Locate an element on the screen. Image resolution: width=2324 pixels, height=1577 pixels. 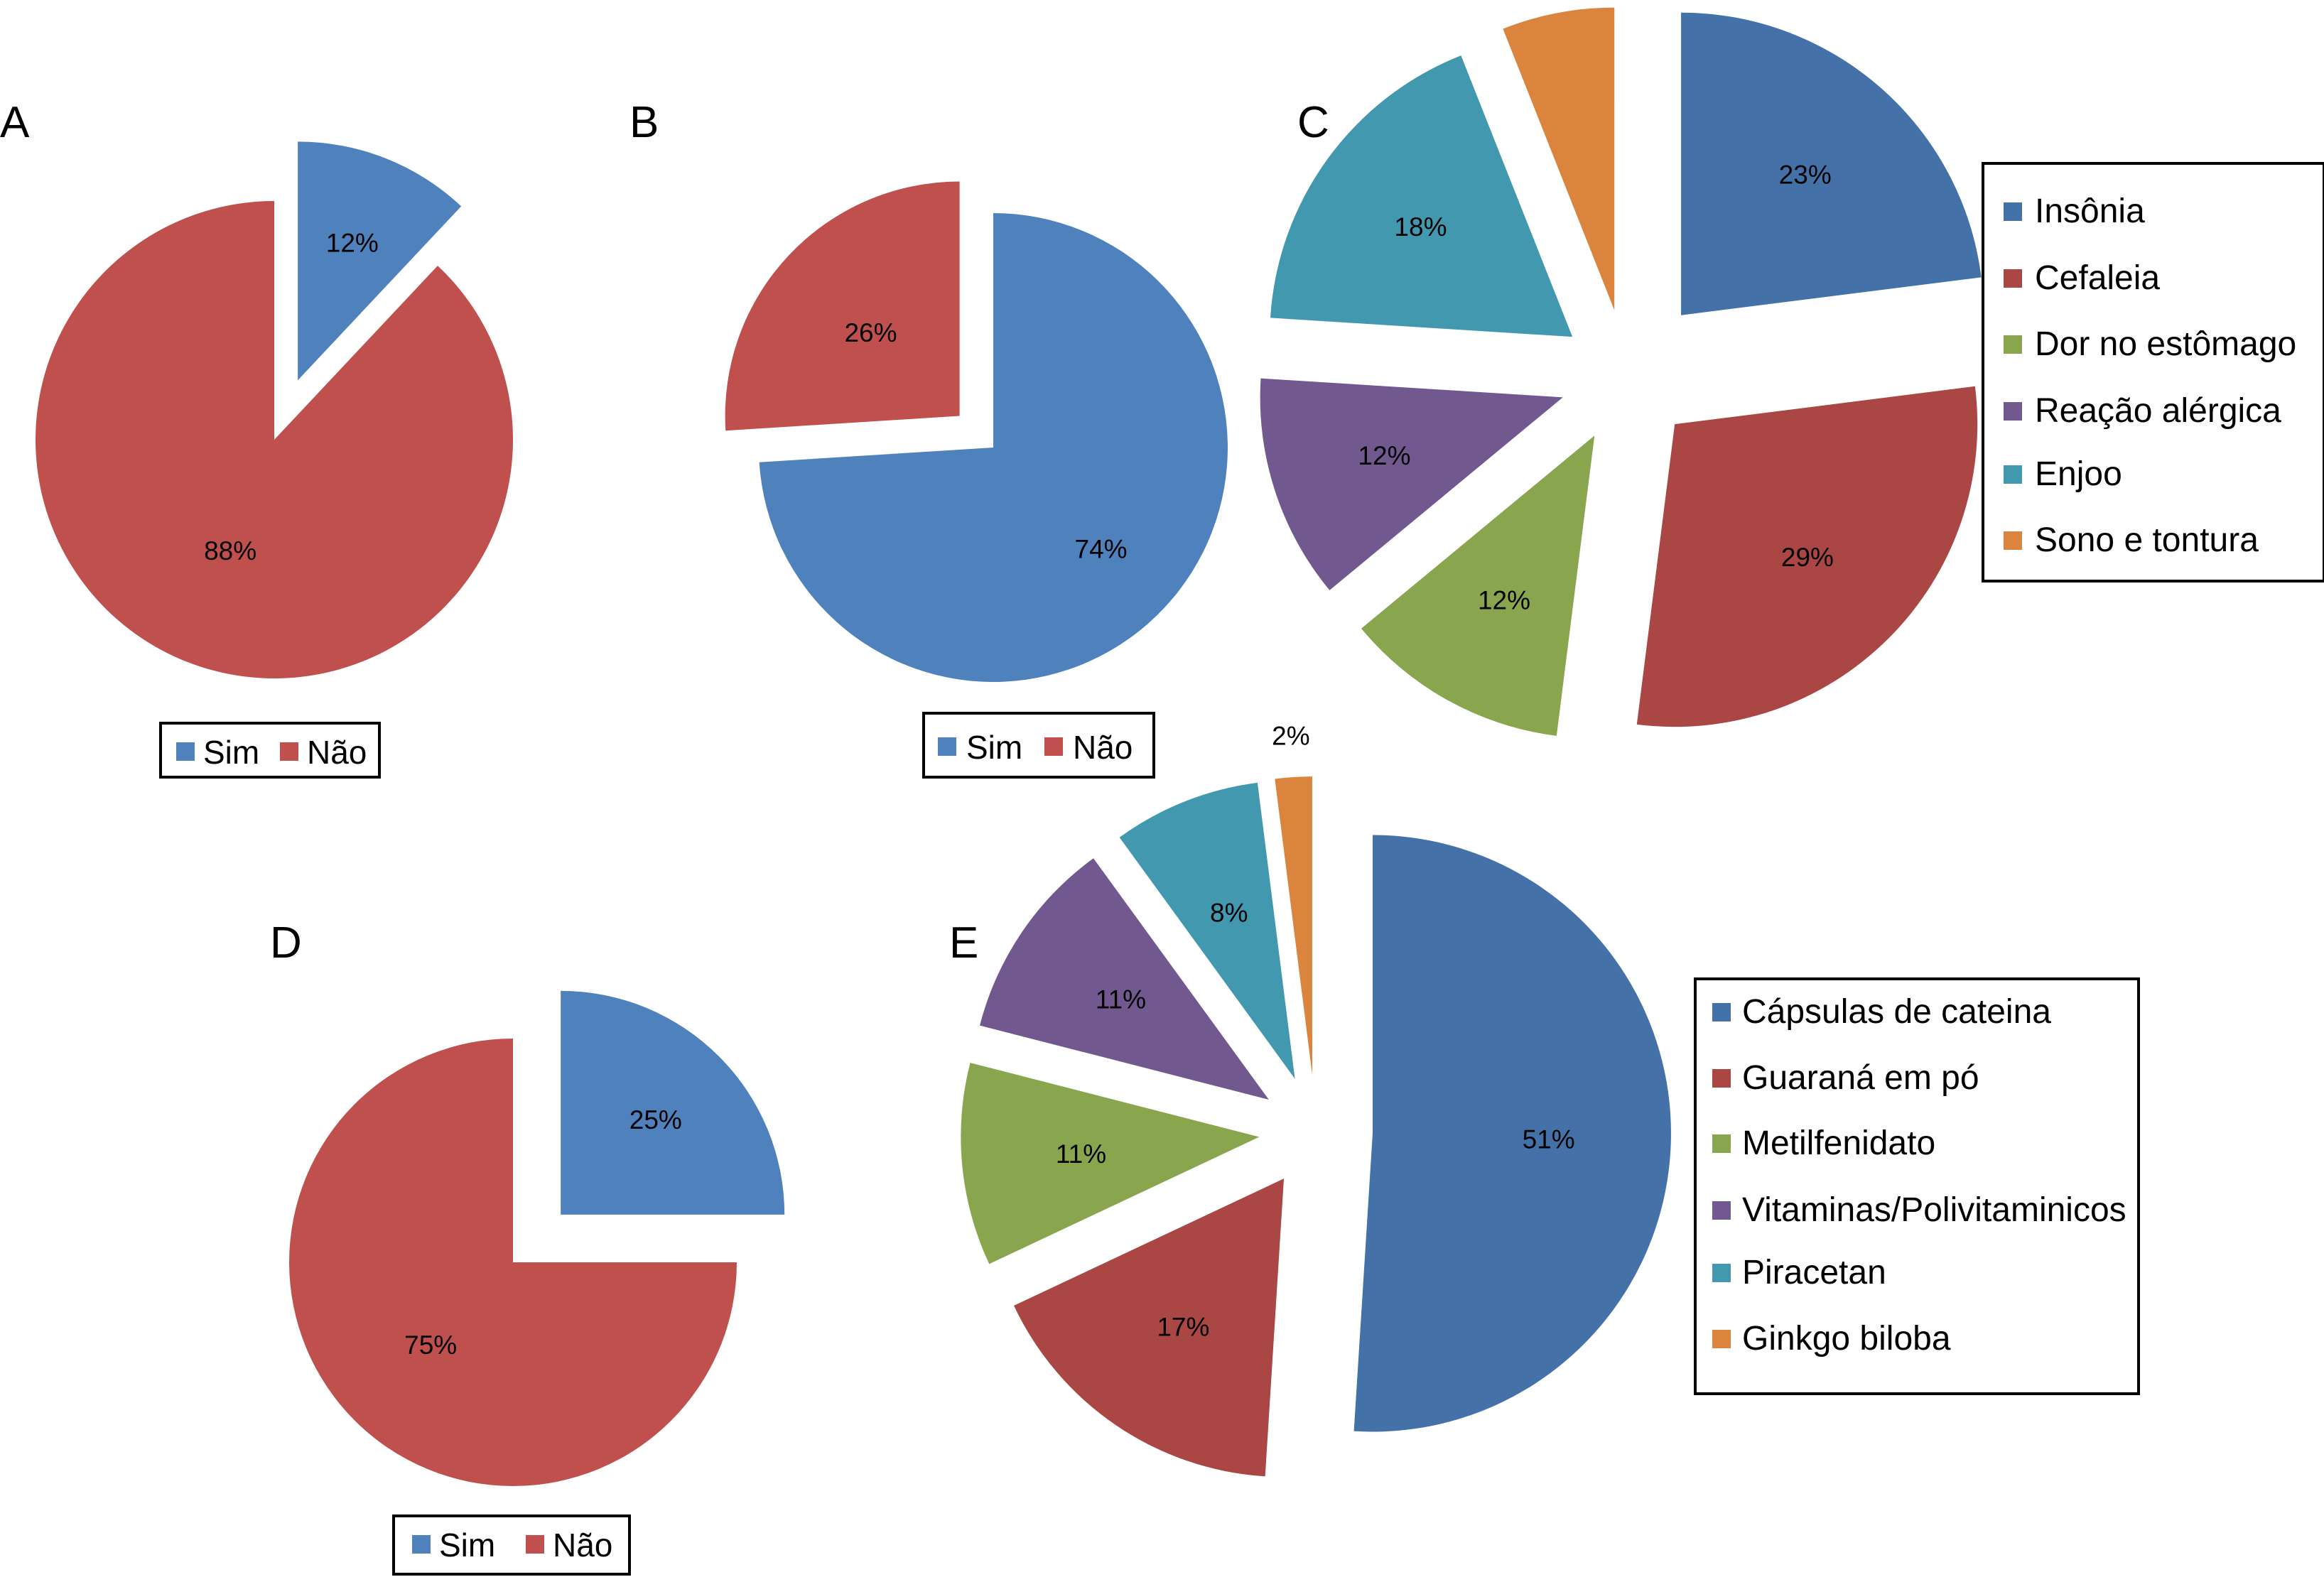
pie-slice-ins-nia is located at coordinates (1831, 163).